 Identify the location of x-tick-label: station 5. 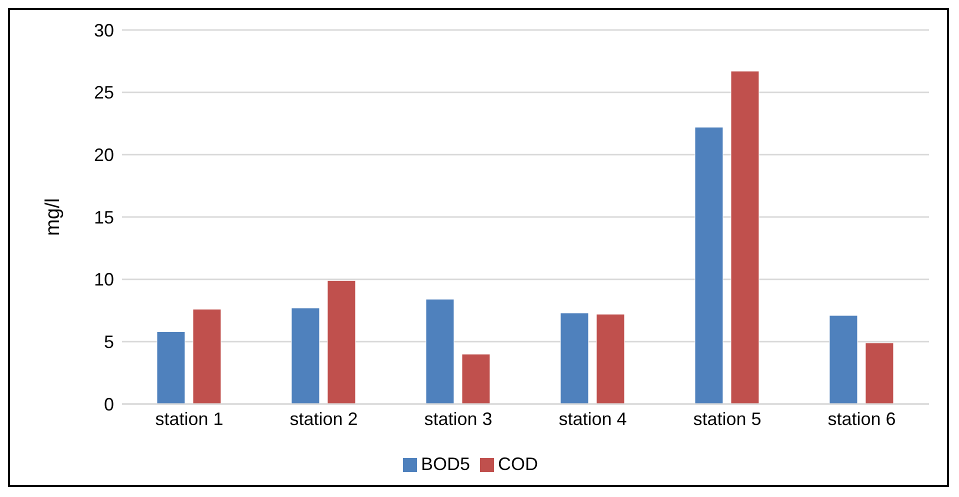
(727, 418).